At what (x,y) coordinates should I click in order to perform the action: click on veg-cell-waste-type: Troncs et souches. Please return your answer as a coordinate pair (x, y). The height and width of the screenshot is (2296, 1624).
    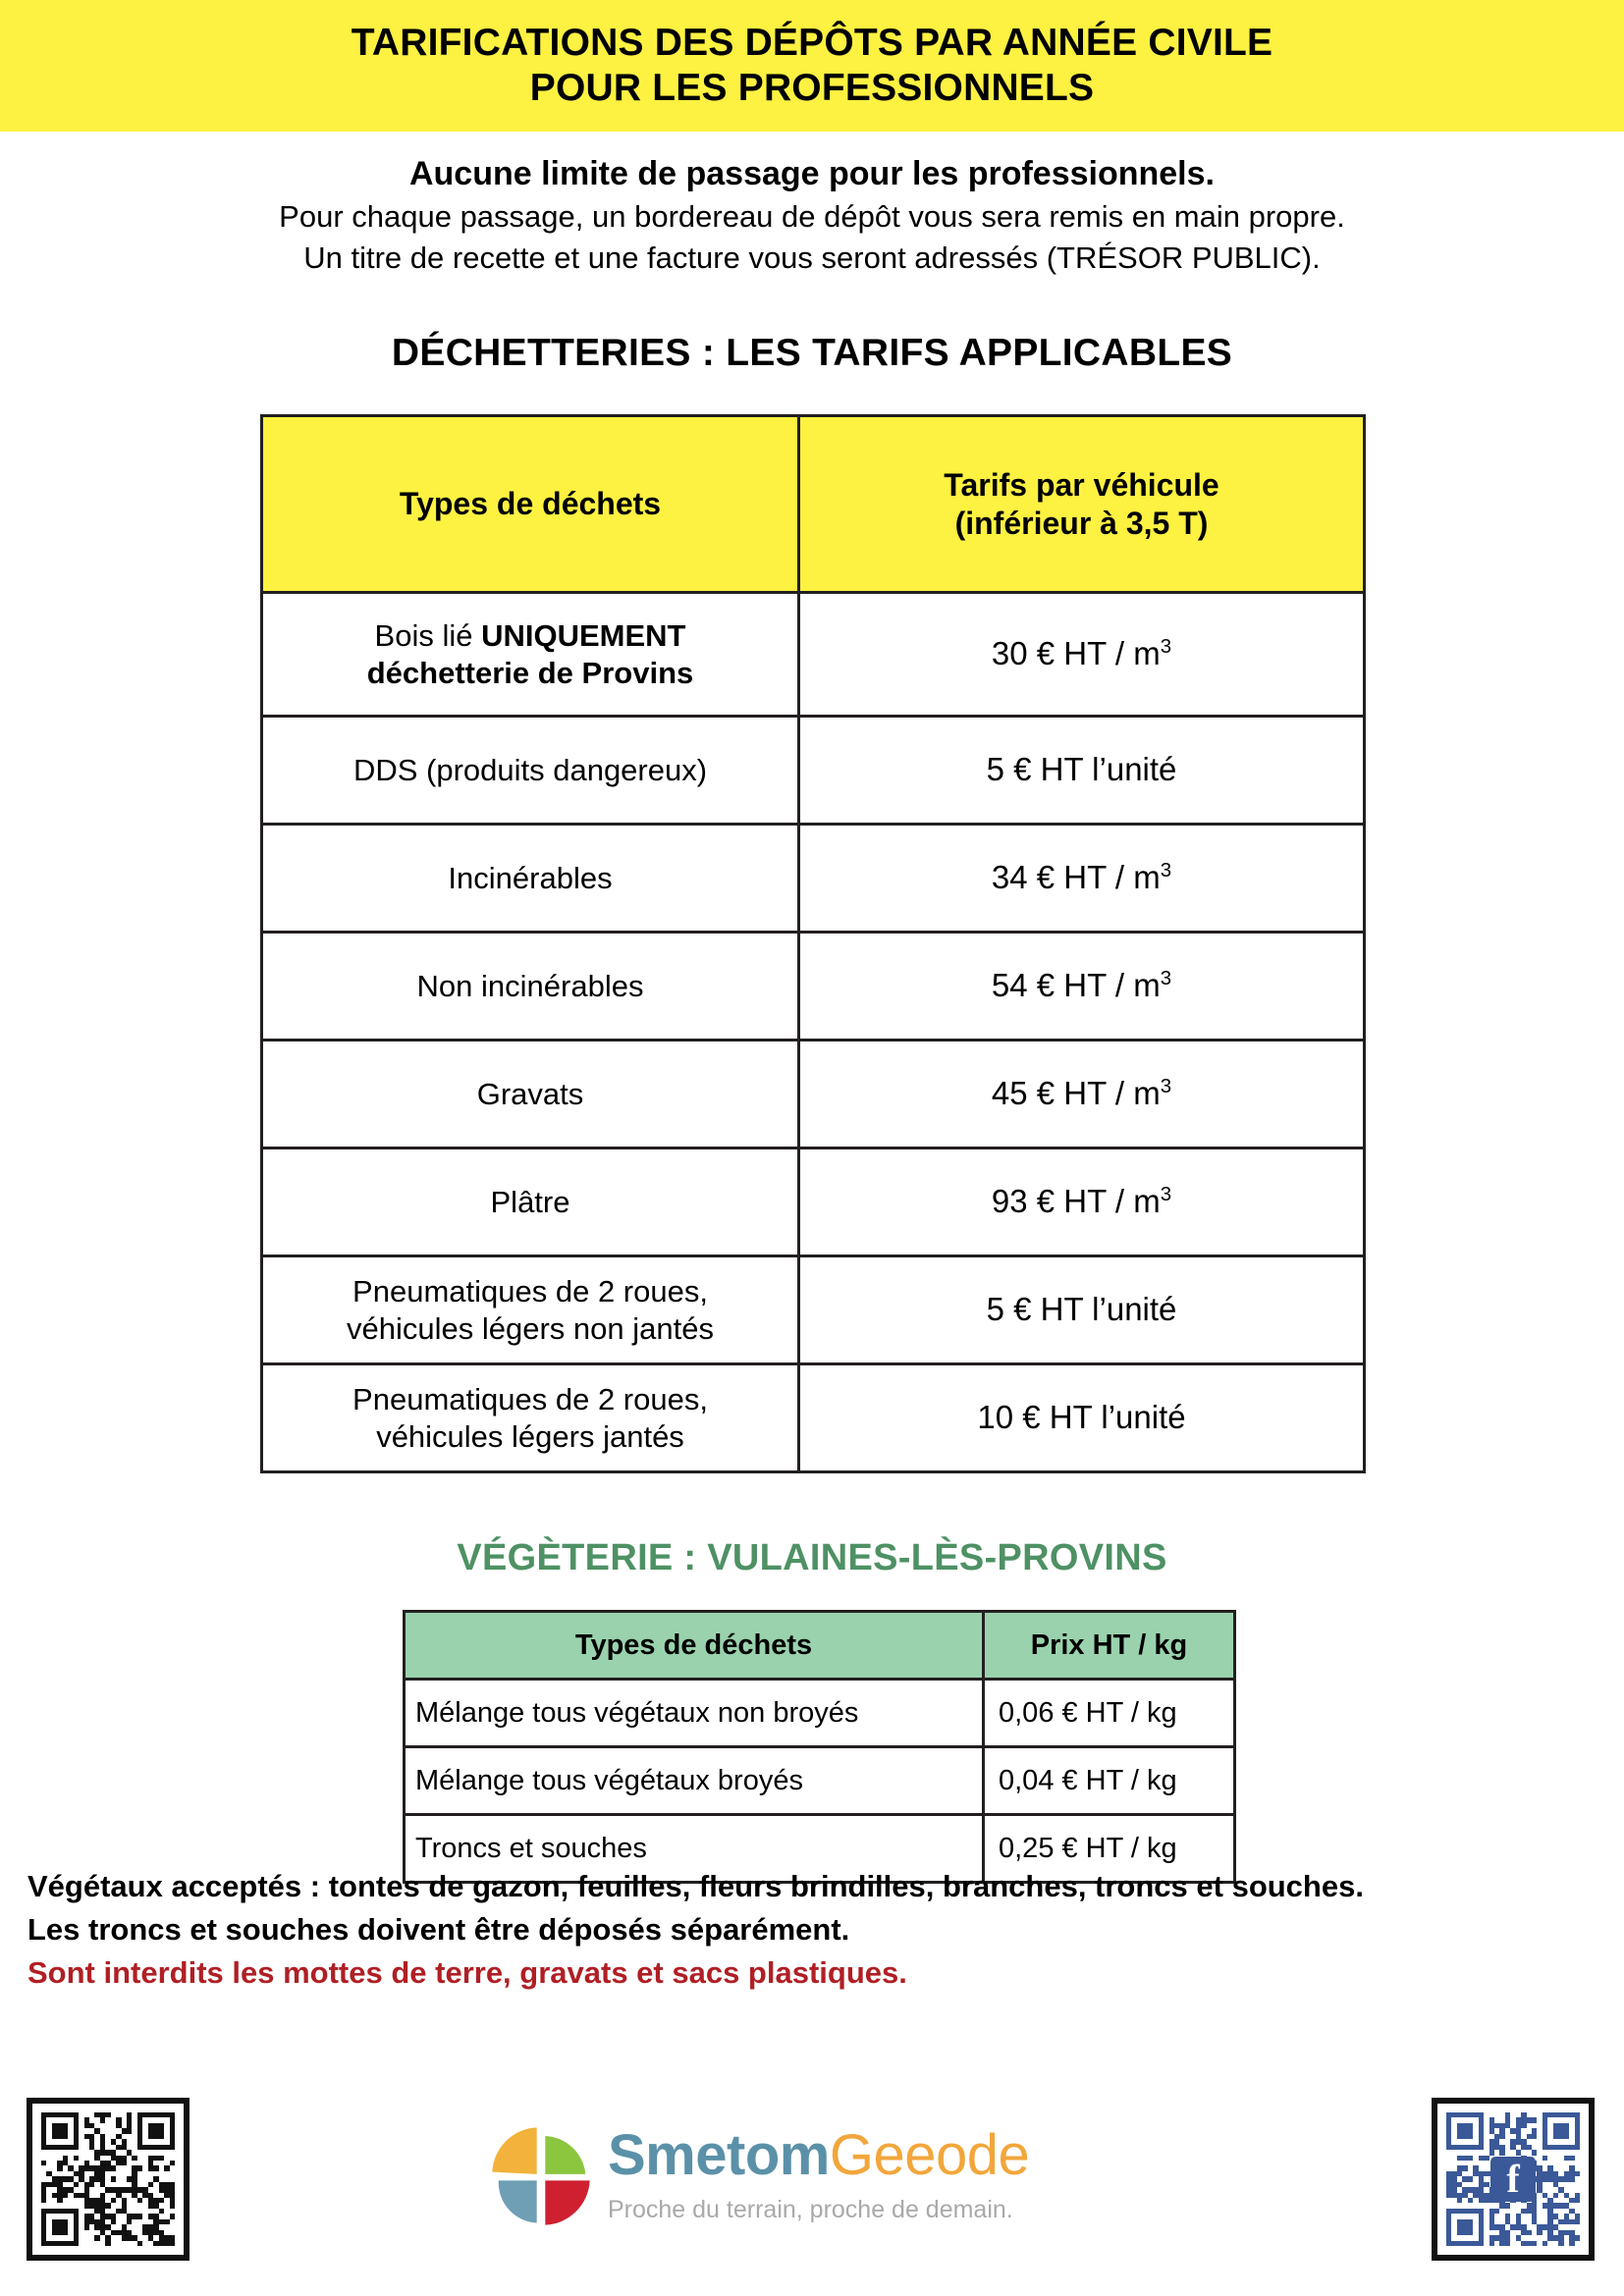
    Looking at the image, I should click on (694, 1849).